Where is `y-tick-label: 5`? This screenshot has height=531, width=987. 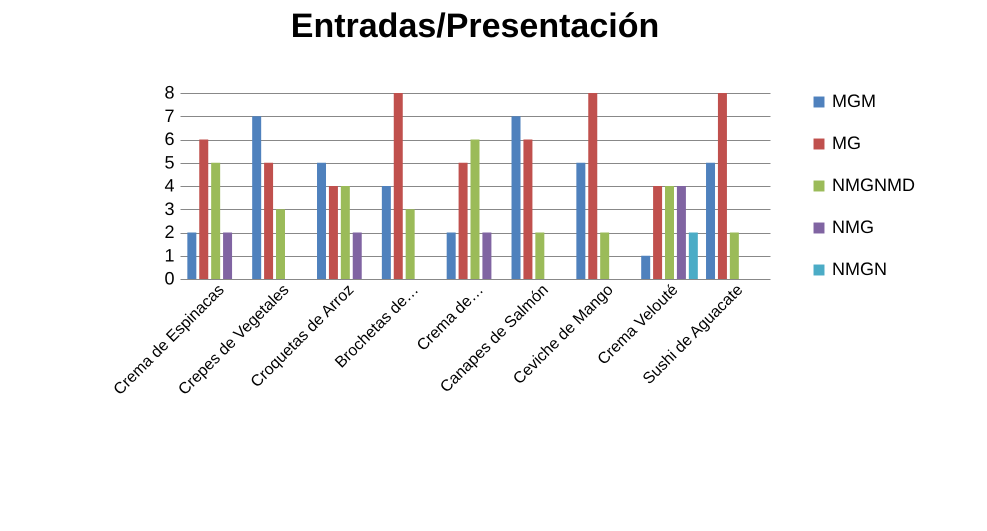 y-tick-label: 5 is located at coordinates (169, 162).